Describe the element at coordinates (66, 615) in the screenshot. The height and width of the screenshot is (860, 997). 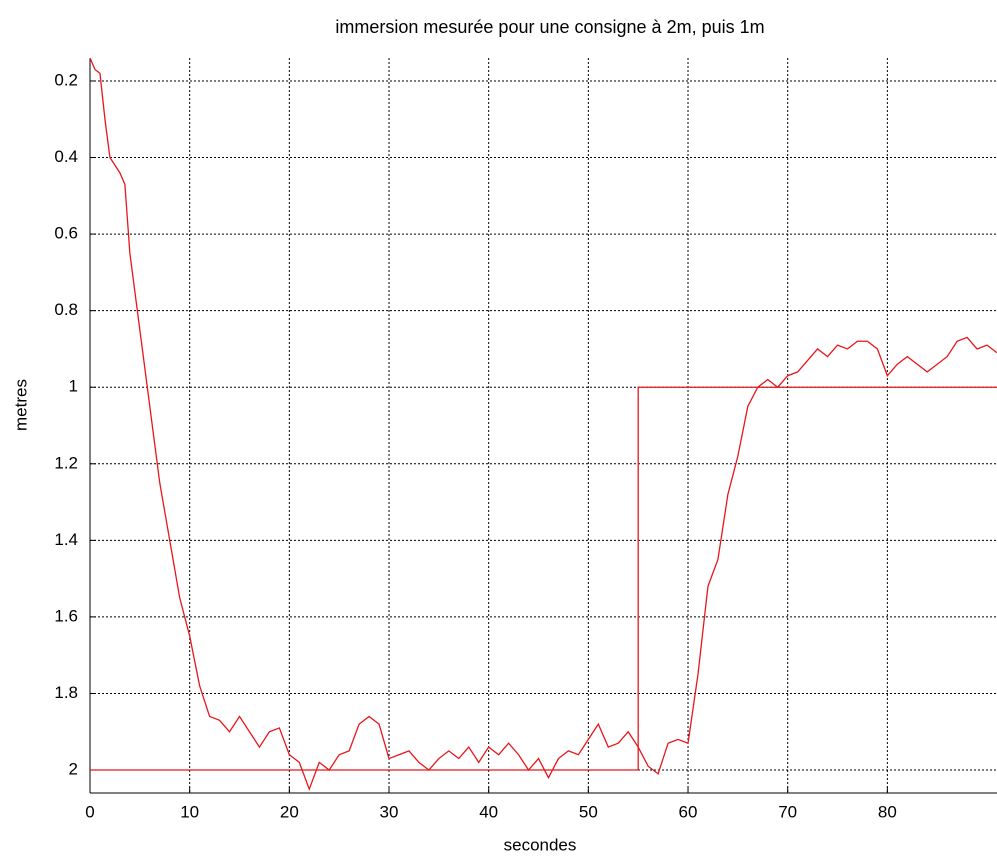
I see `y-tick-label: 1.6` at that location.